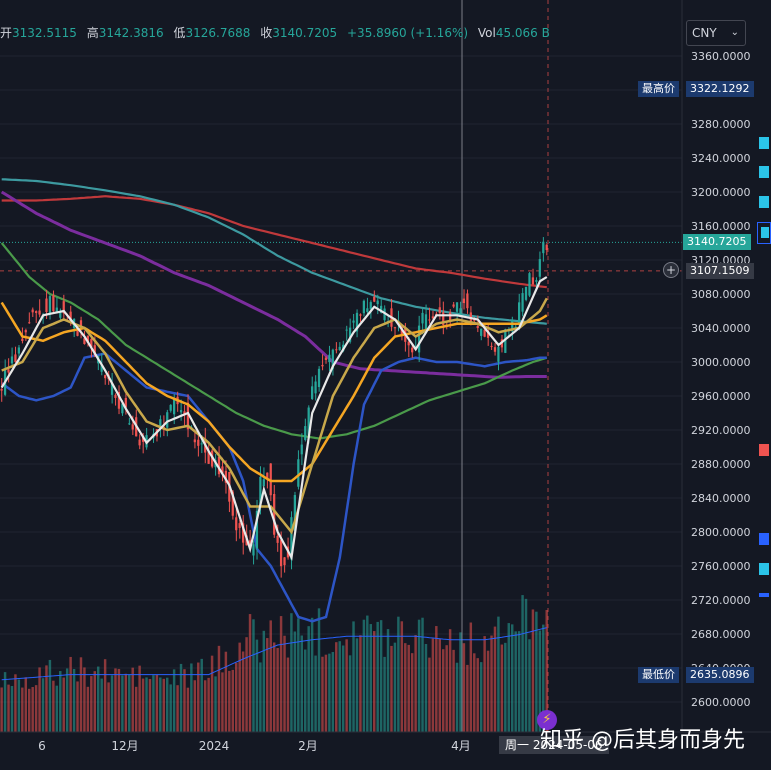 Image resolution: width=771 pixels, height=770 pixels. What do you see at coordinates (671, 270) in the screenshot?
I see `plus-circle-icon: +` at bounding box center [671, 270].